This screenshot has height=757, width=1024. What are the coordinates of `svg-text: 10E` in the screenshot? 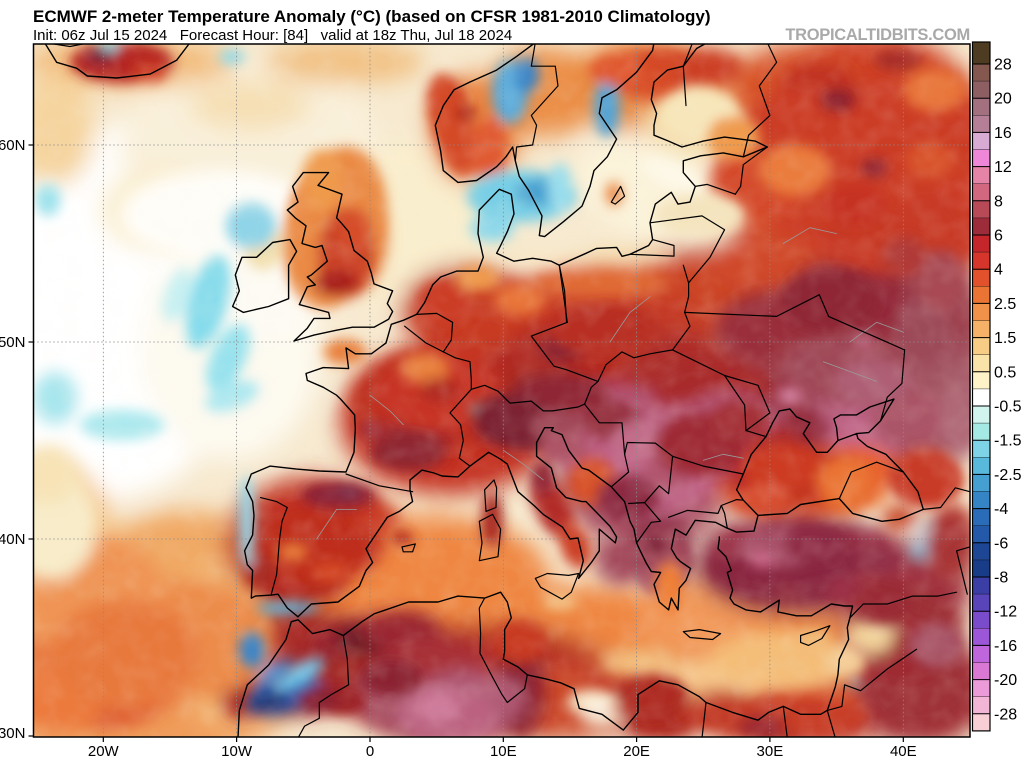 It's located at (503, 750).